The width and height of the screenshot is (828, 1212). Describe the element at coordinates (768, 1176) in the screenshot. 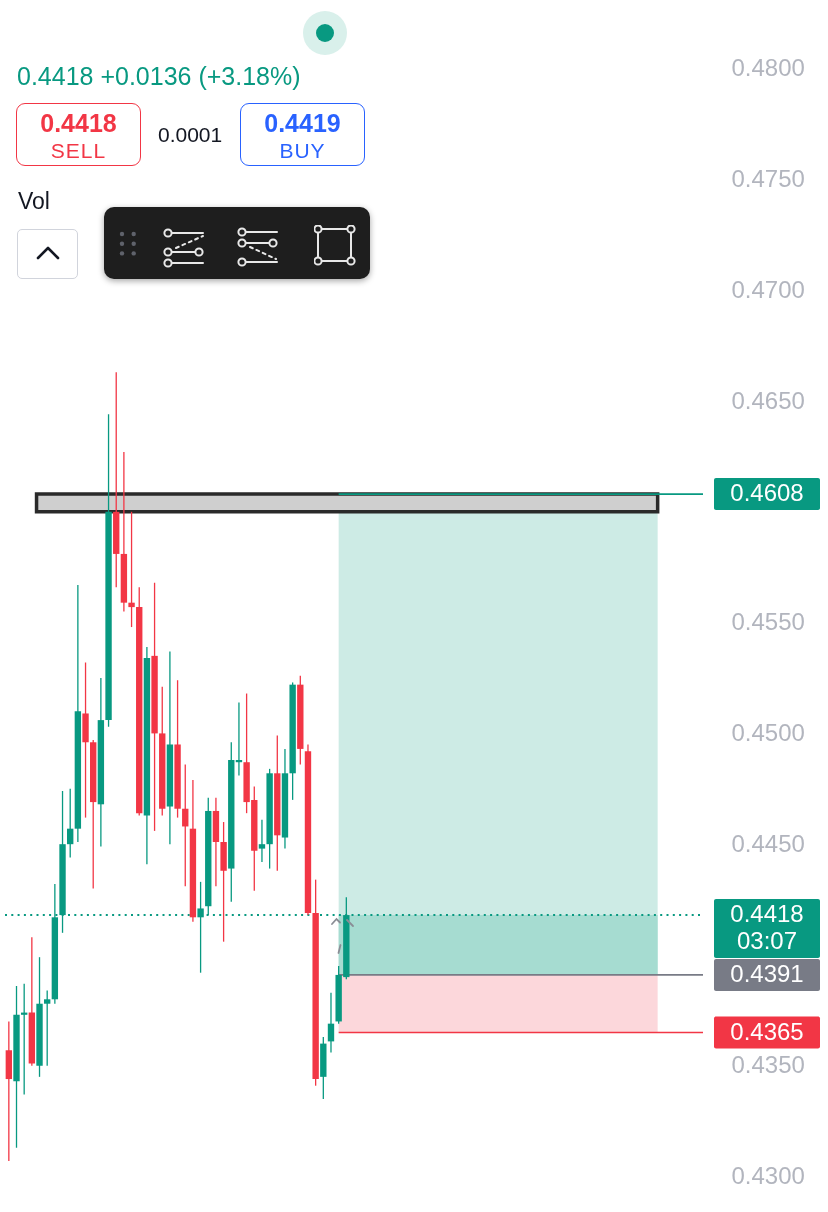

I see `y-tick-label: 0.4300` at that location.